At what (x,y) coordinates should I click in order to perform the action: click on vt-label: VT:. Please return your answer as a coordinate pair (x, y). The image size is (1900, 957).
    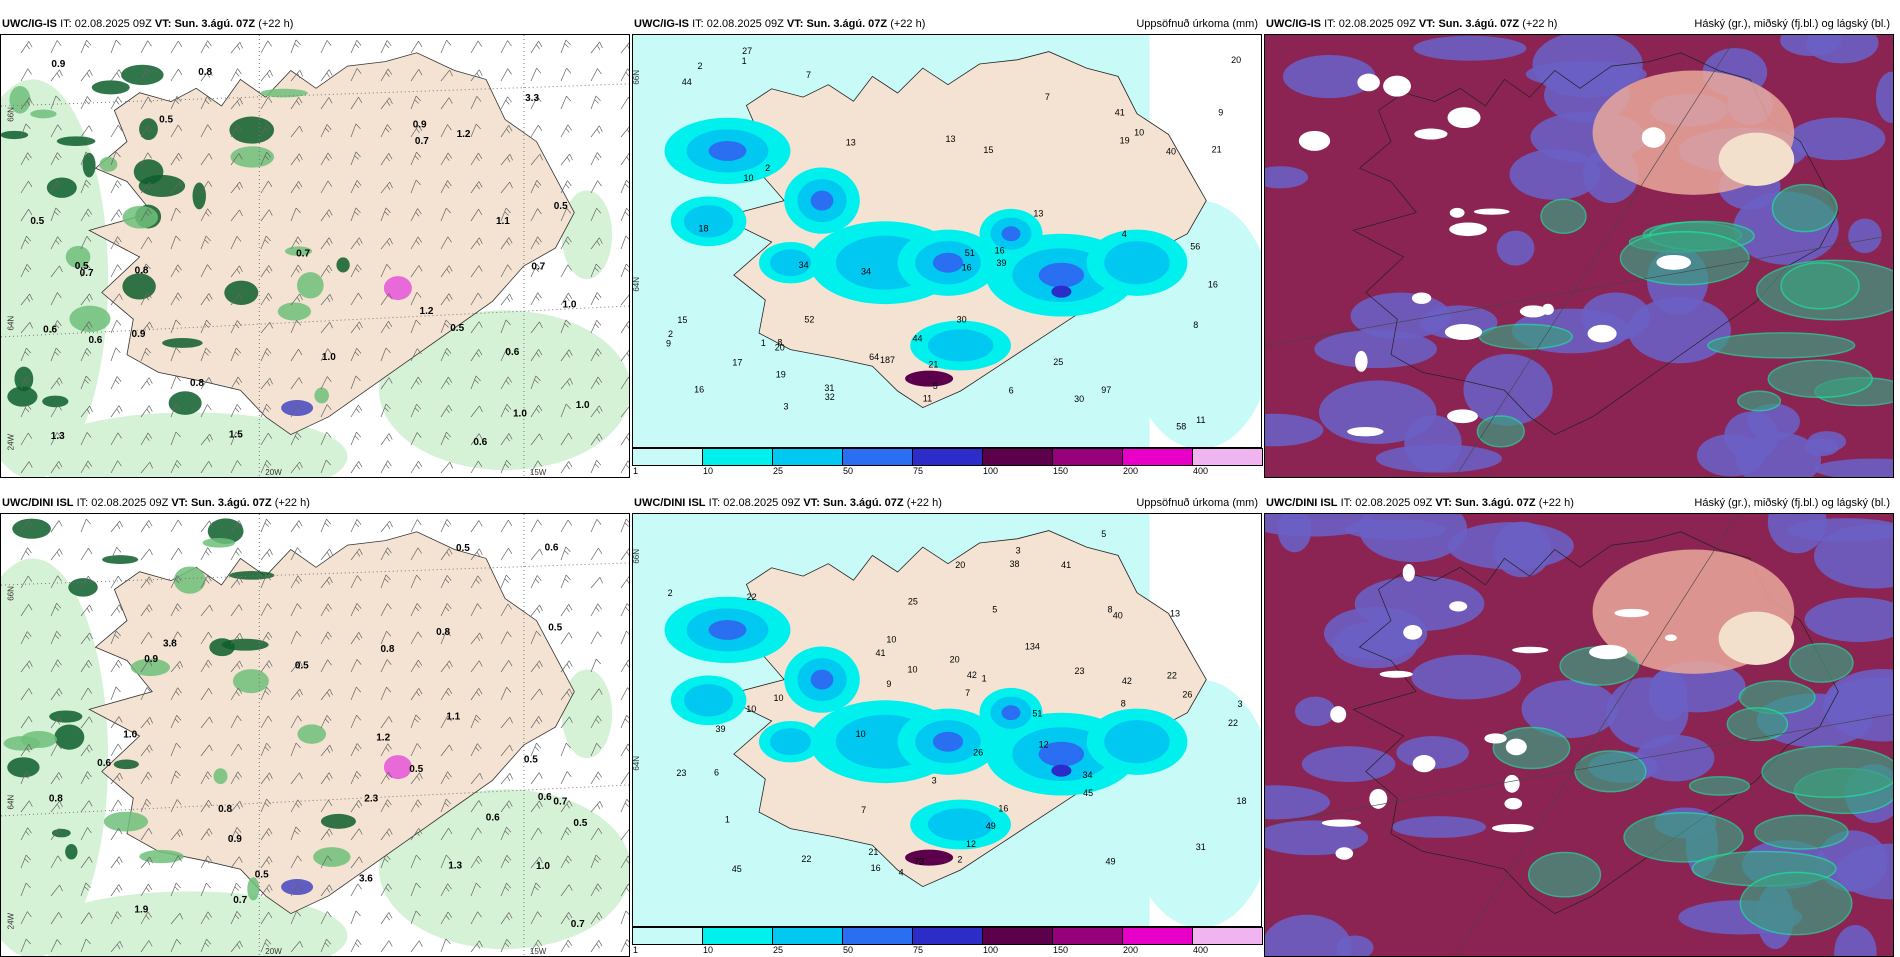
    Looking at the image, I should click on (795, 24).